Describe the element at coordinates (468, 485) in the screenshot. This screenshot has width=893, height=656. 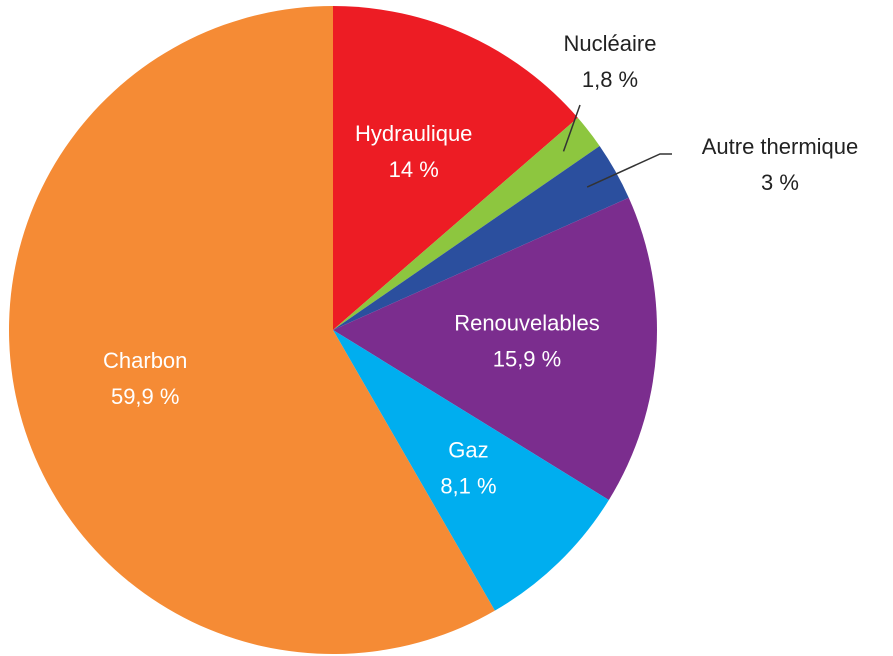
I see `slice-value: 8,1 %` at that location.